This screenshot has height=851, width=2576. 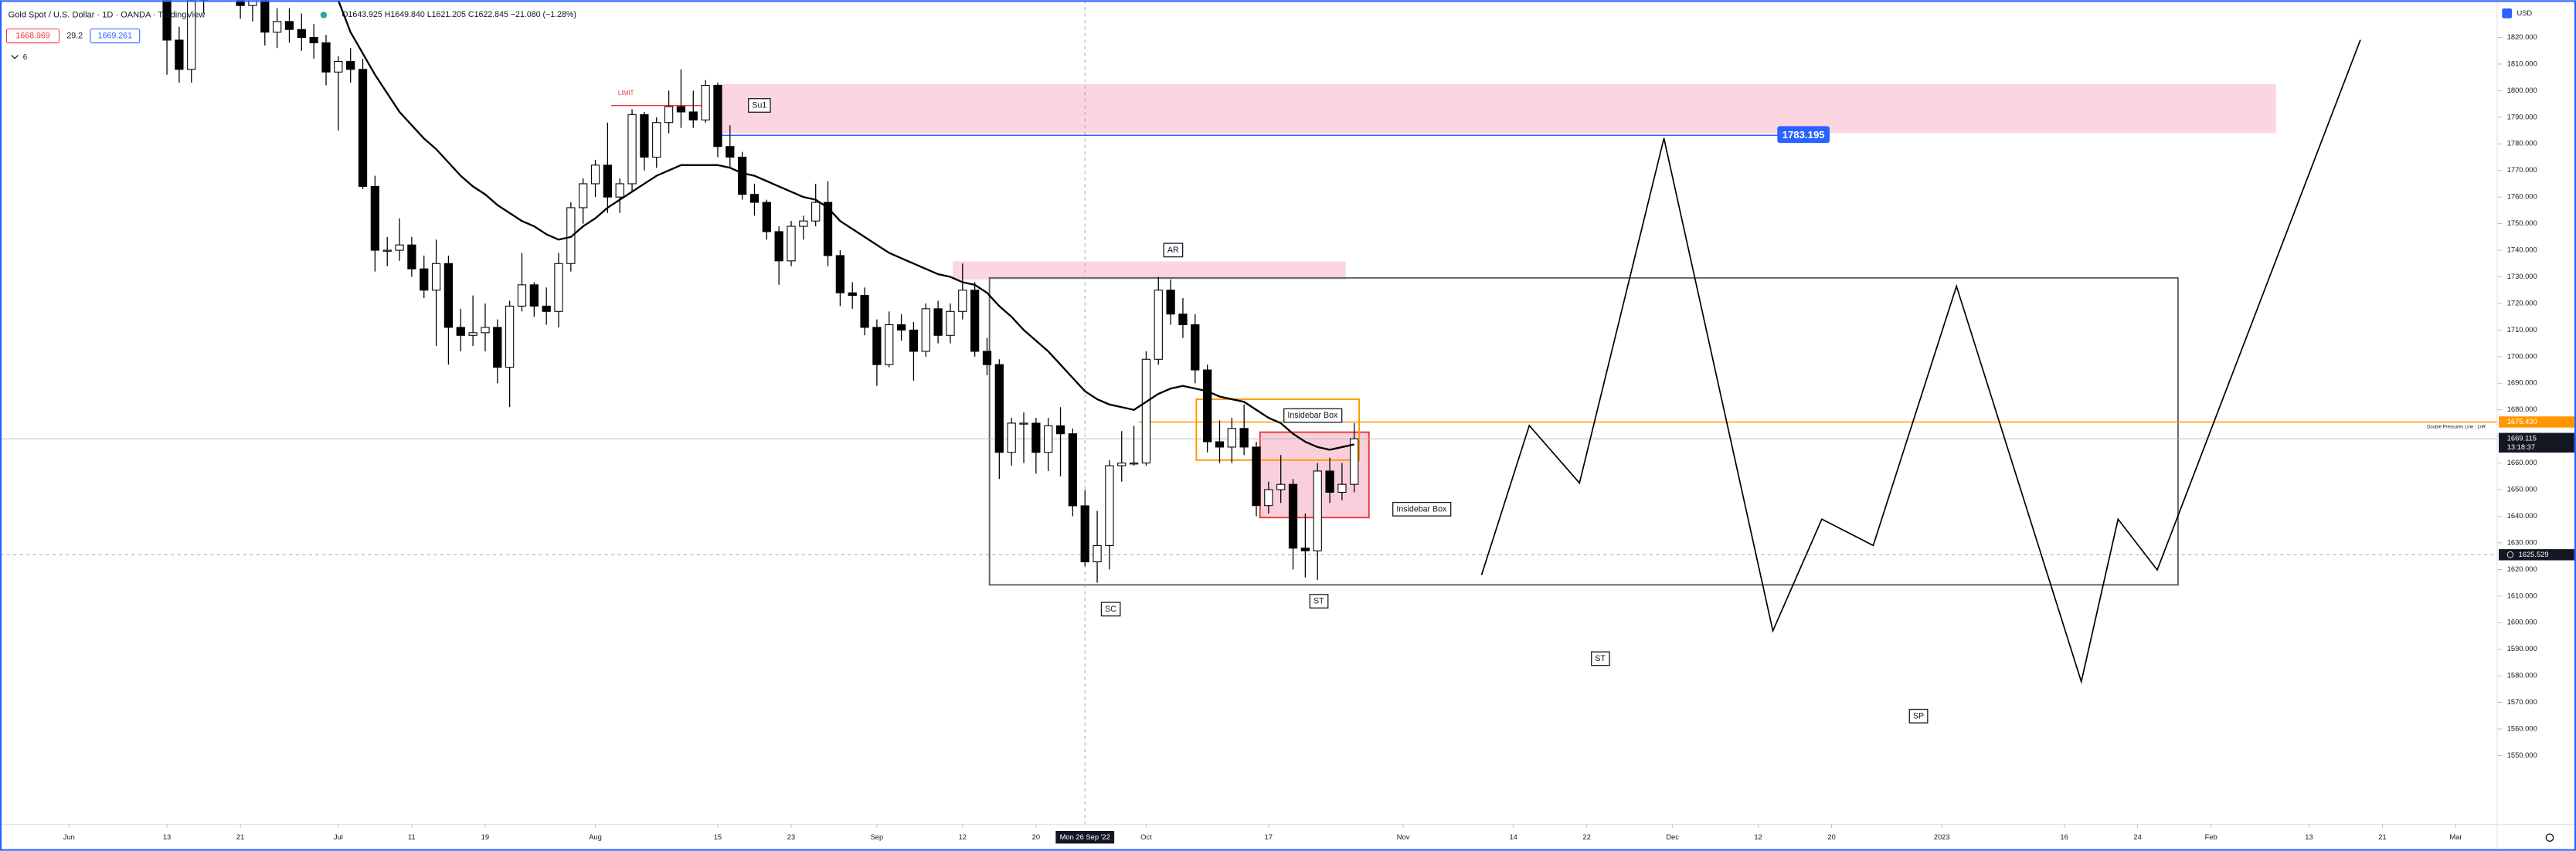 What do you see at coordinates (324, 15) in the screenshot?
I see `market-status-icon` at bounding box center [324, 15].